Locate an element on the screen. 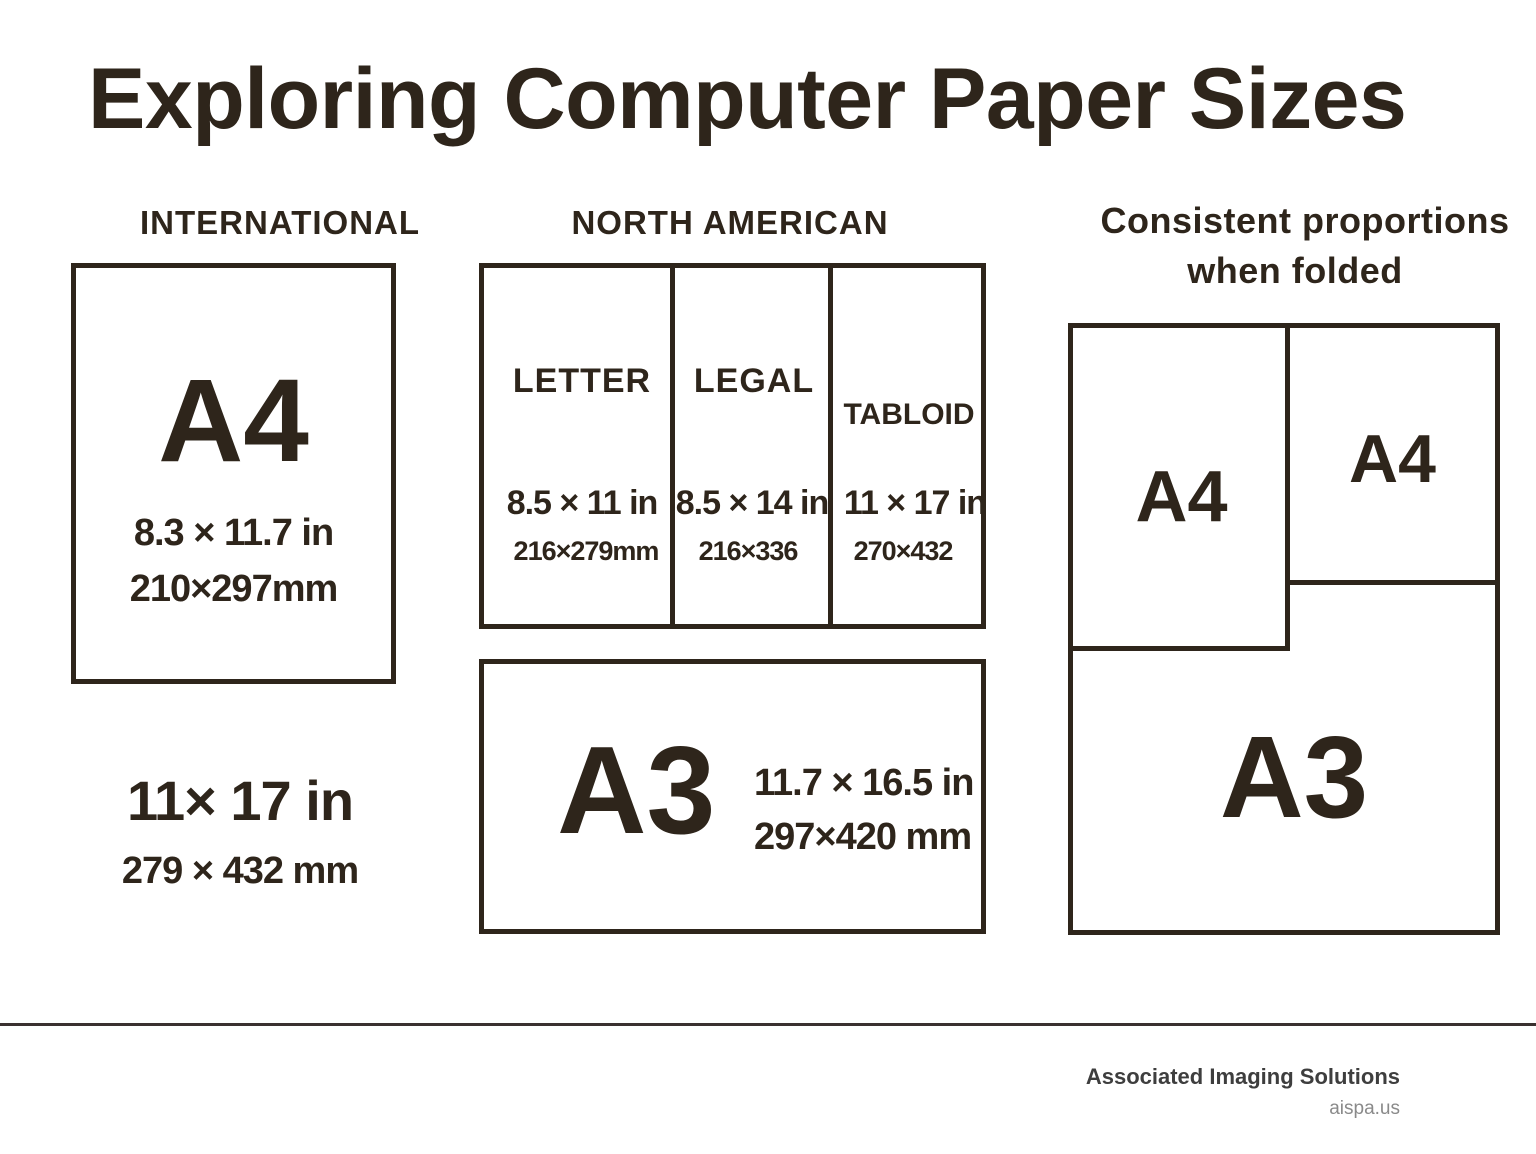 The image size is (1536, 1154). letter-cell: LETTER 8.5 × 11 in 216×279mm is located at coordinates (577, 446).